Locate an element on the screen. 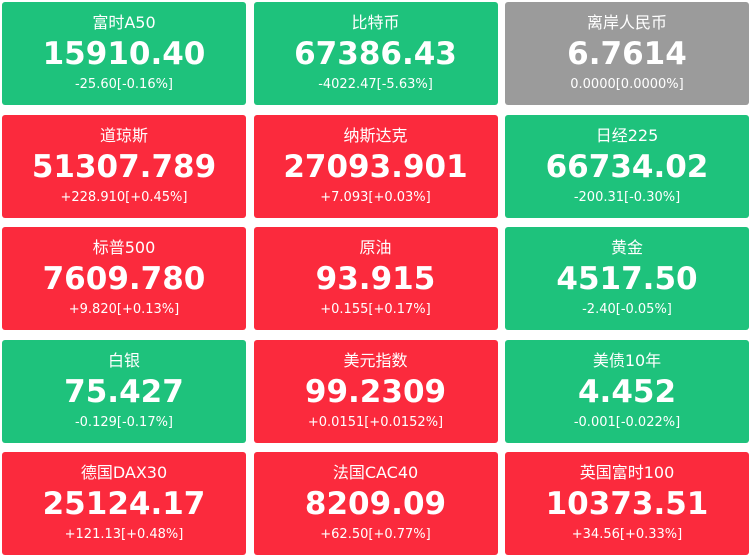 The width and height of the screenshot is (751, 557). quote-change: -0.001[-0.022%] is located at coordinates (627, 422).